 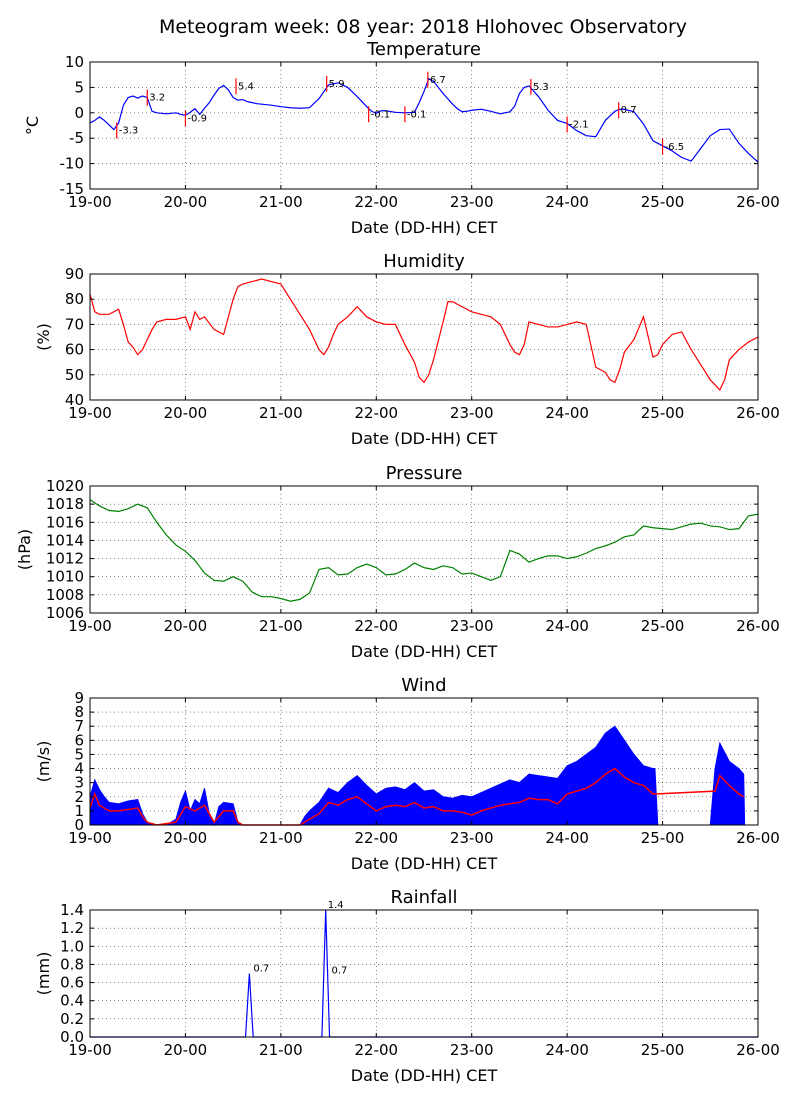 I want to click on humidity-y-tick-label: 60, so click(x=74, y=350).